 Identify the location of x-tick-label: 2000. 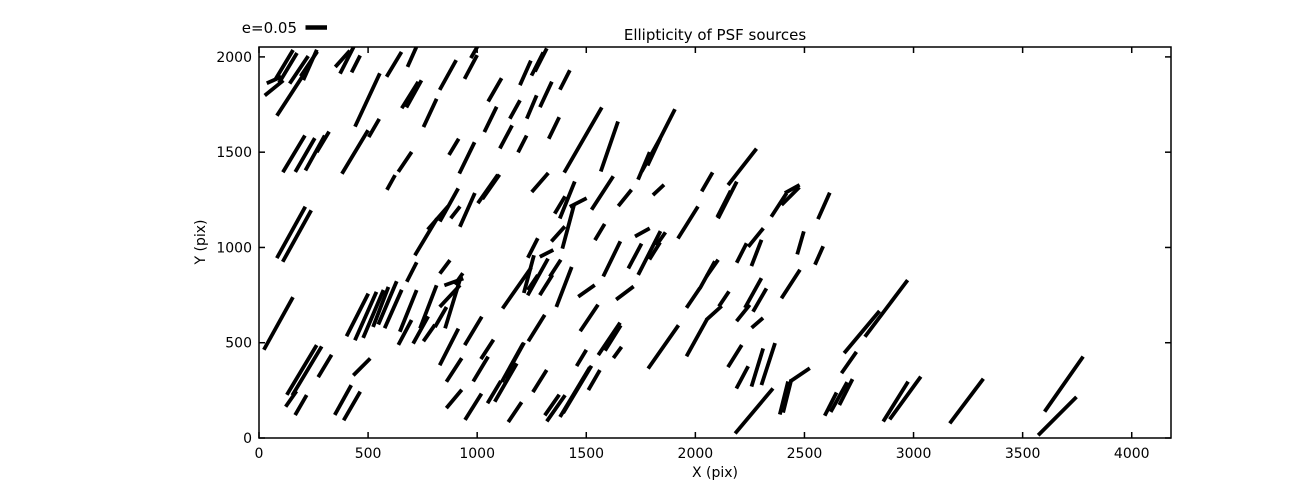
(696, 454).